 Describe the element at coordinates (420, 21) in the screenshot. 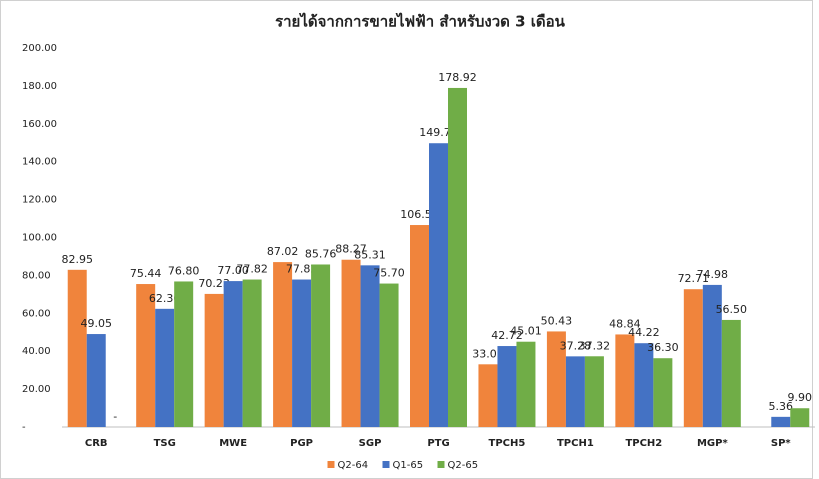

I see `chart-title: รายได้จากการขายไฟฟ้า สำหรับงวด 3 เดือน` at that location.